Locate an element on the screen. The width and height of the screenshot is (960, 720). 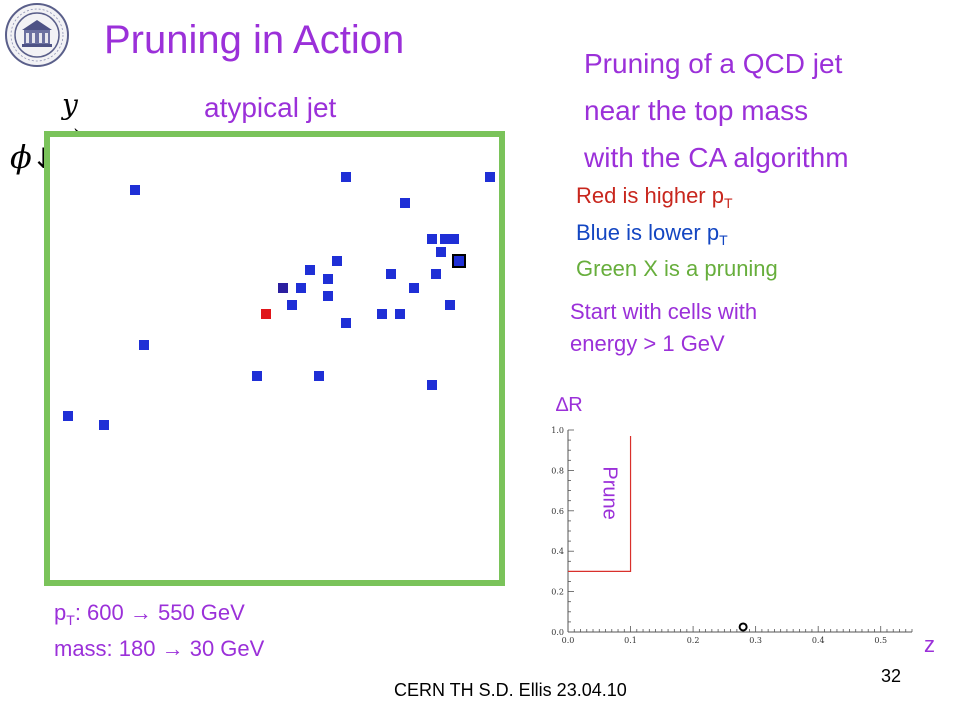
y-axis-label: y is located at coordinates (70, 104).